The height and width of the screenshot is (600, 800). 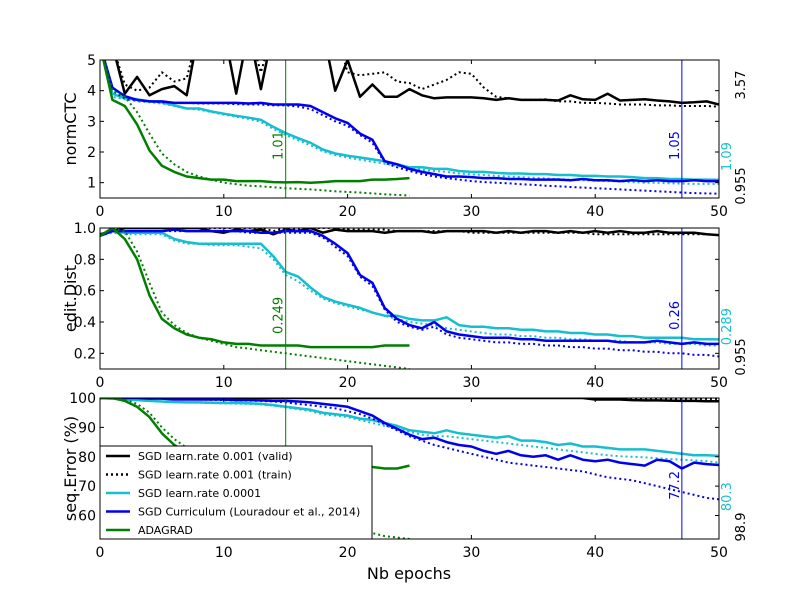 I want to click on y-axis-label: edit.Dist, so click(x=70, y=298).